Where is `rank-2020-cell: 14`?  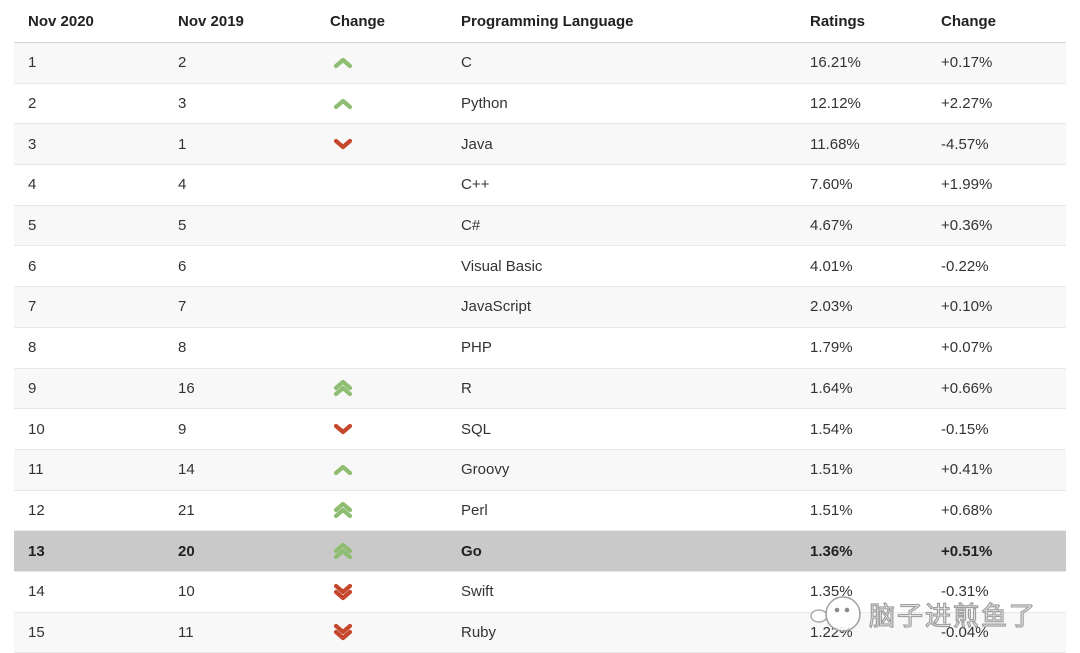
rank-2020-cell: 14 is located at coordinates (36, 592).